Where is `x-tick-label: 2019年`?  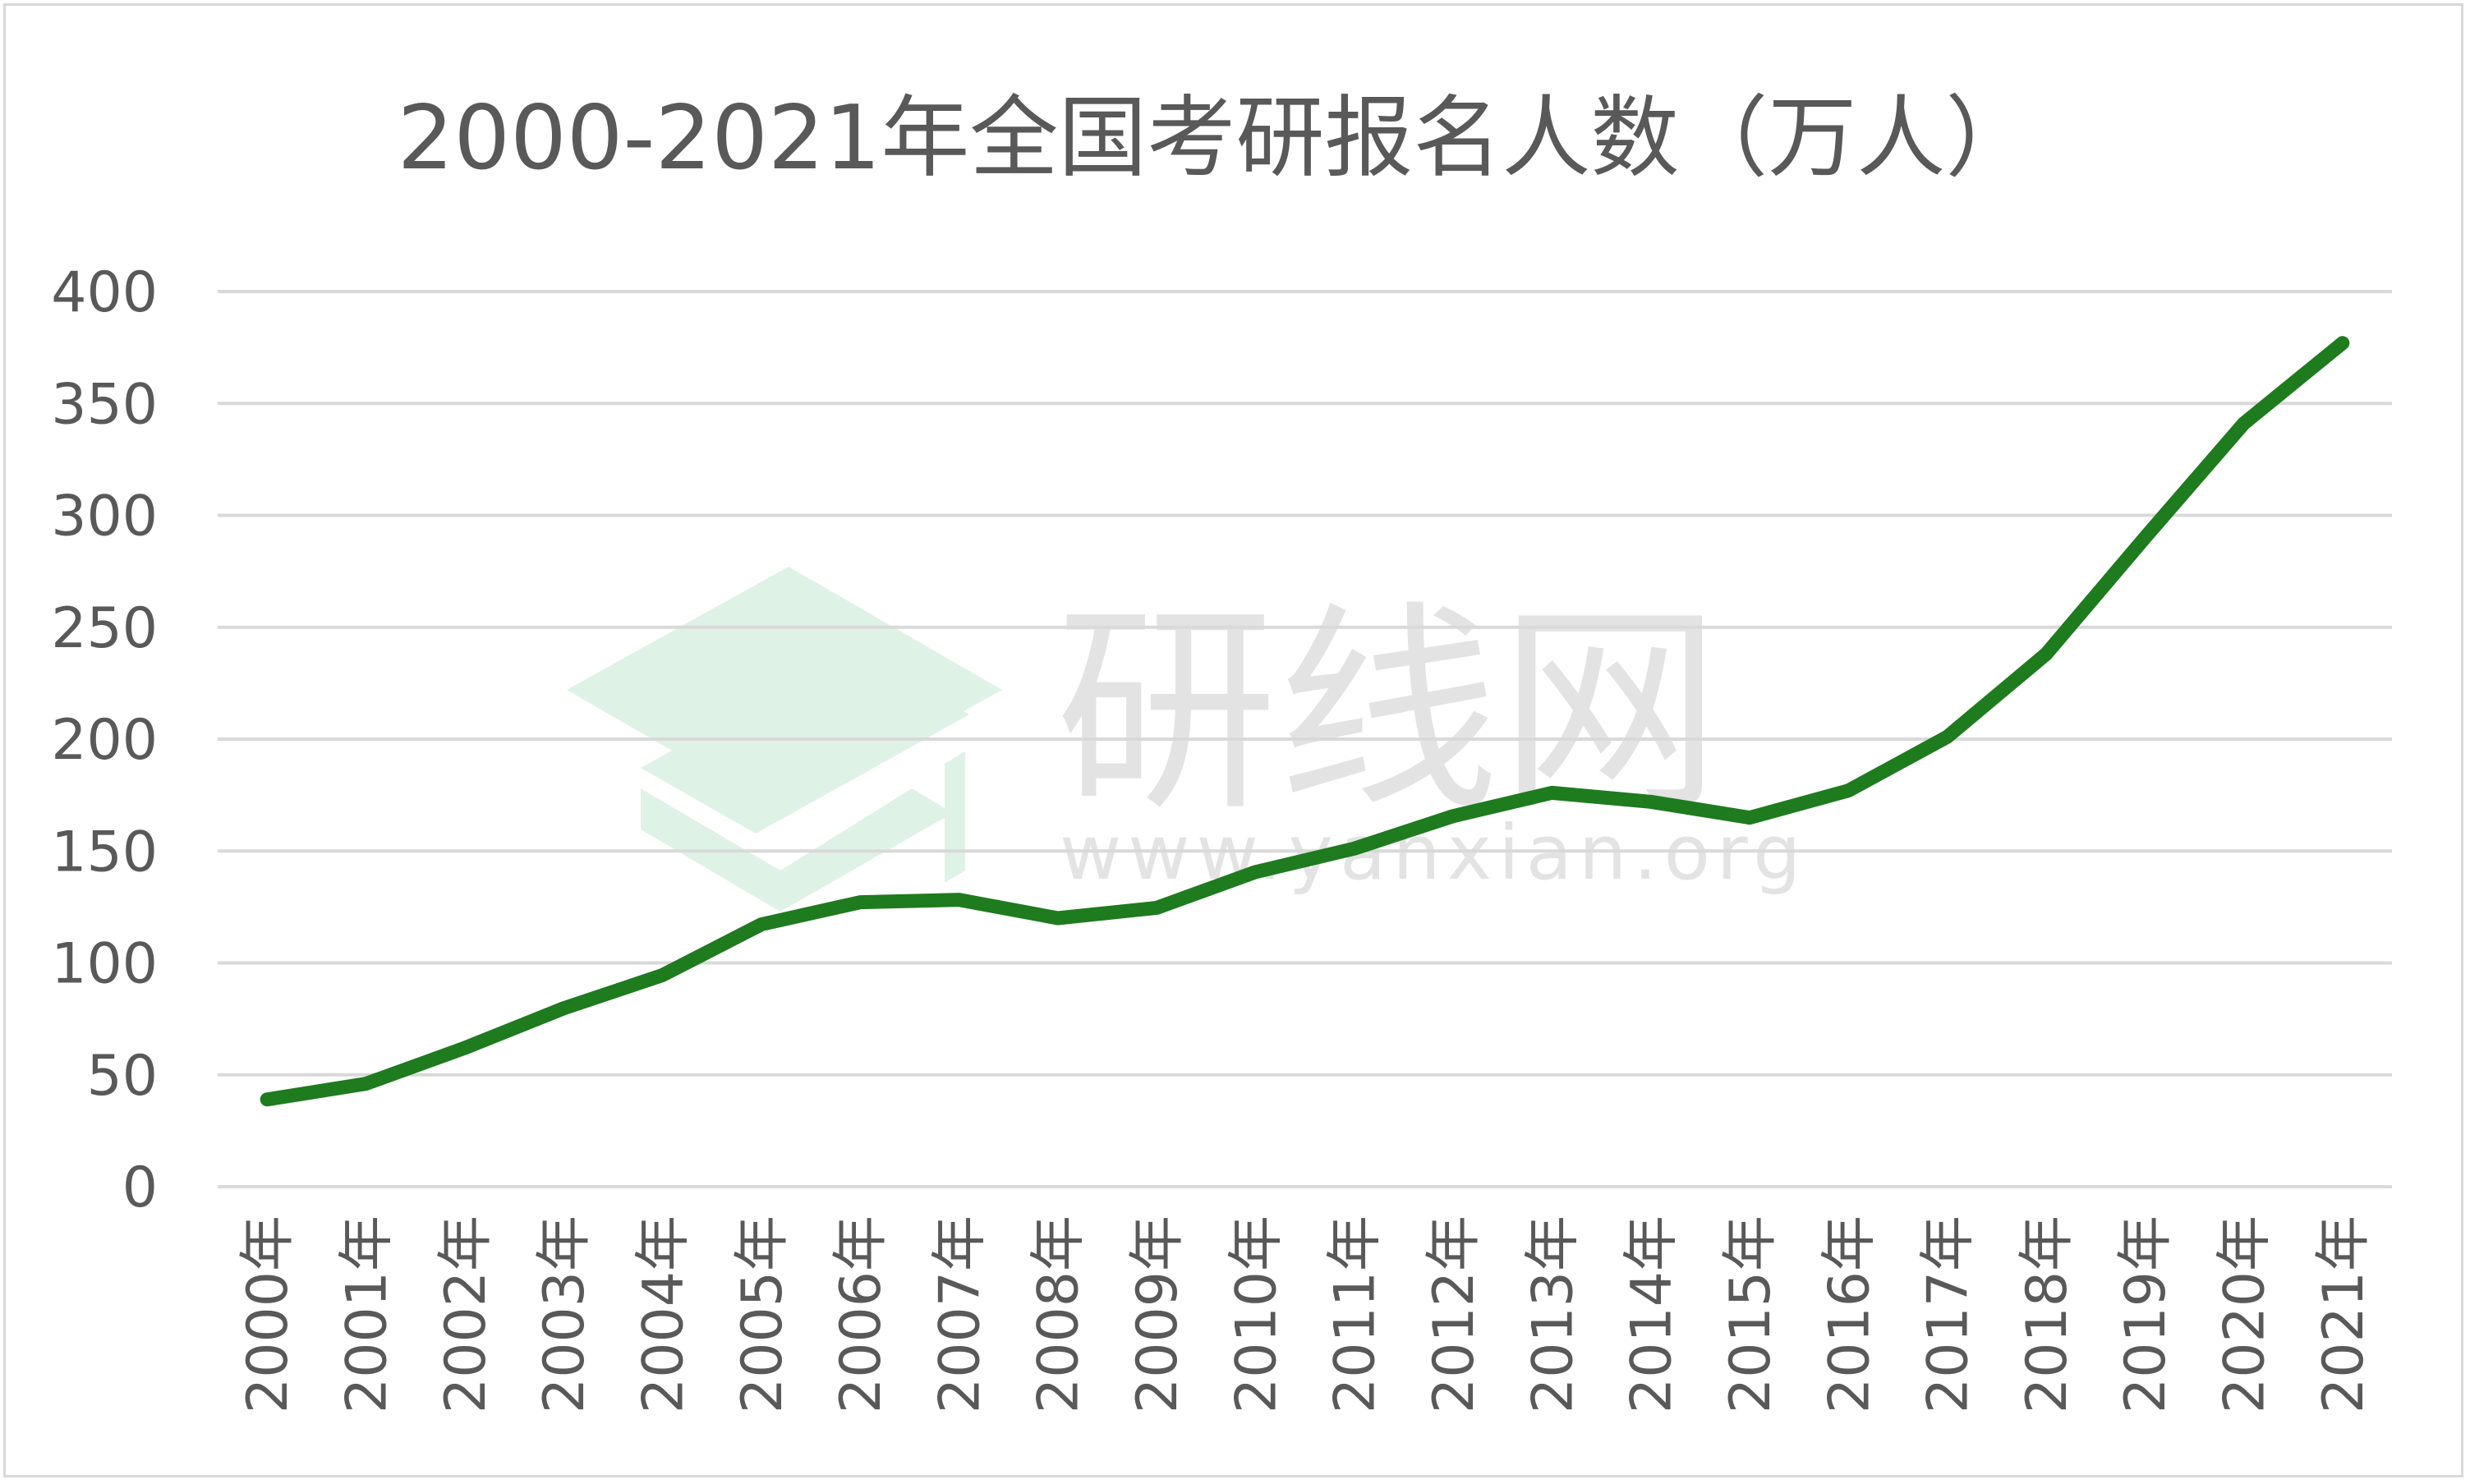 x-tick-label: 2019年 is located at coordinates (2146, 1314).